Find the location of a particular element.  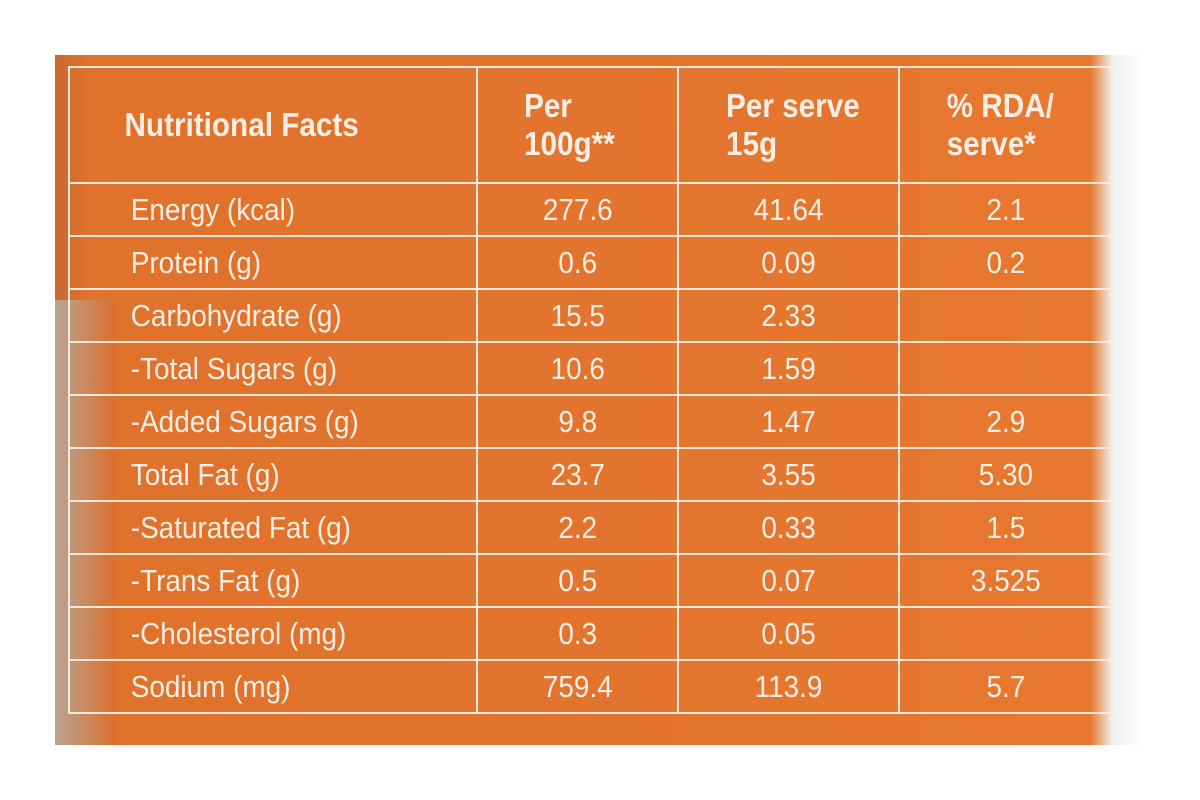

table-row: Protein (g) 0.6 0.09 0.2 is located at coordinates (591, 262).